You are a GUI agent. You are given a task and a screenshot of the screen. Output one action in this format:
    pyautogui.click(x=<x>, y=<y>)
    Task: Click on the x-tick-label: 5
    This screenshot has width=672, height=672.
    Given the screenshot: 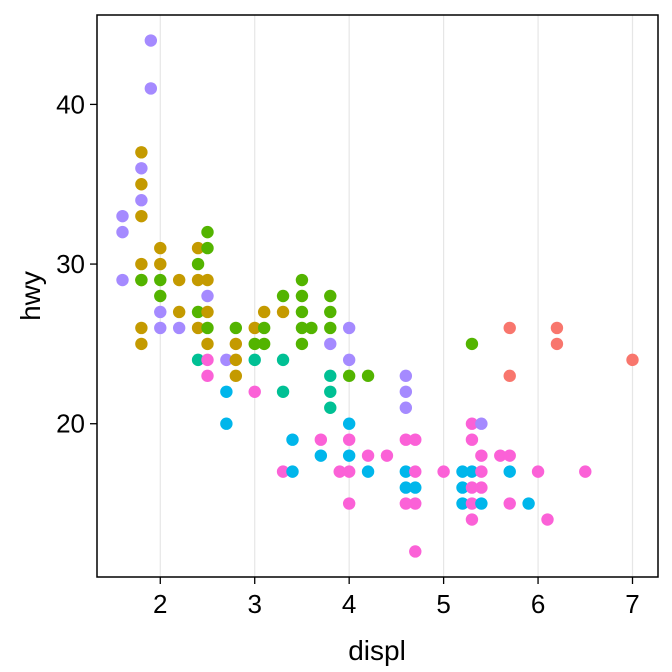 What is the action you would take?
    pyautogui.click(x=443, y=604)
    